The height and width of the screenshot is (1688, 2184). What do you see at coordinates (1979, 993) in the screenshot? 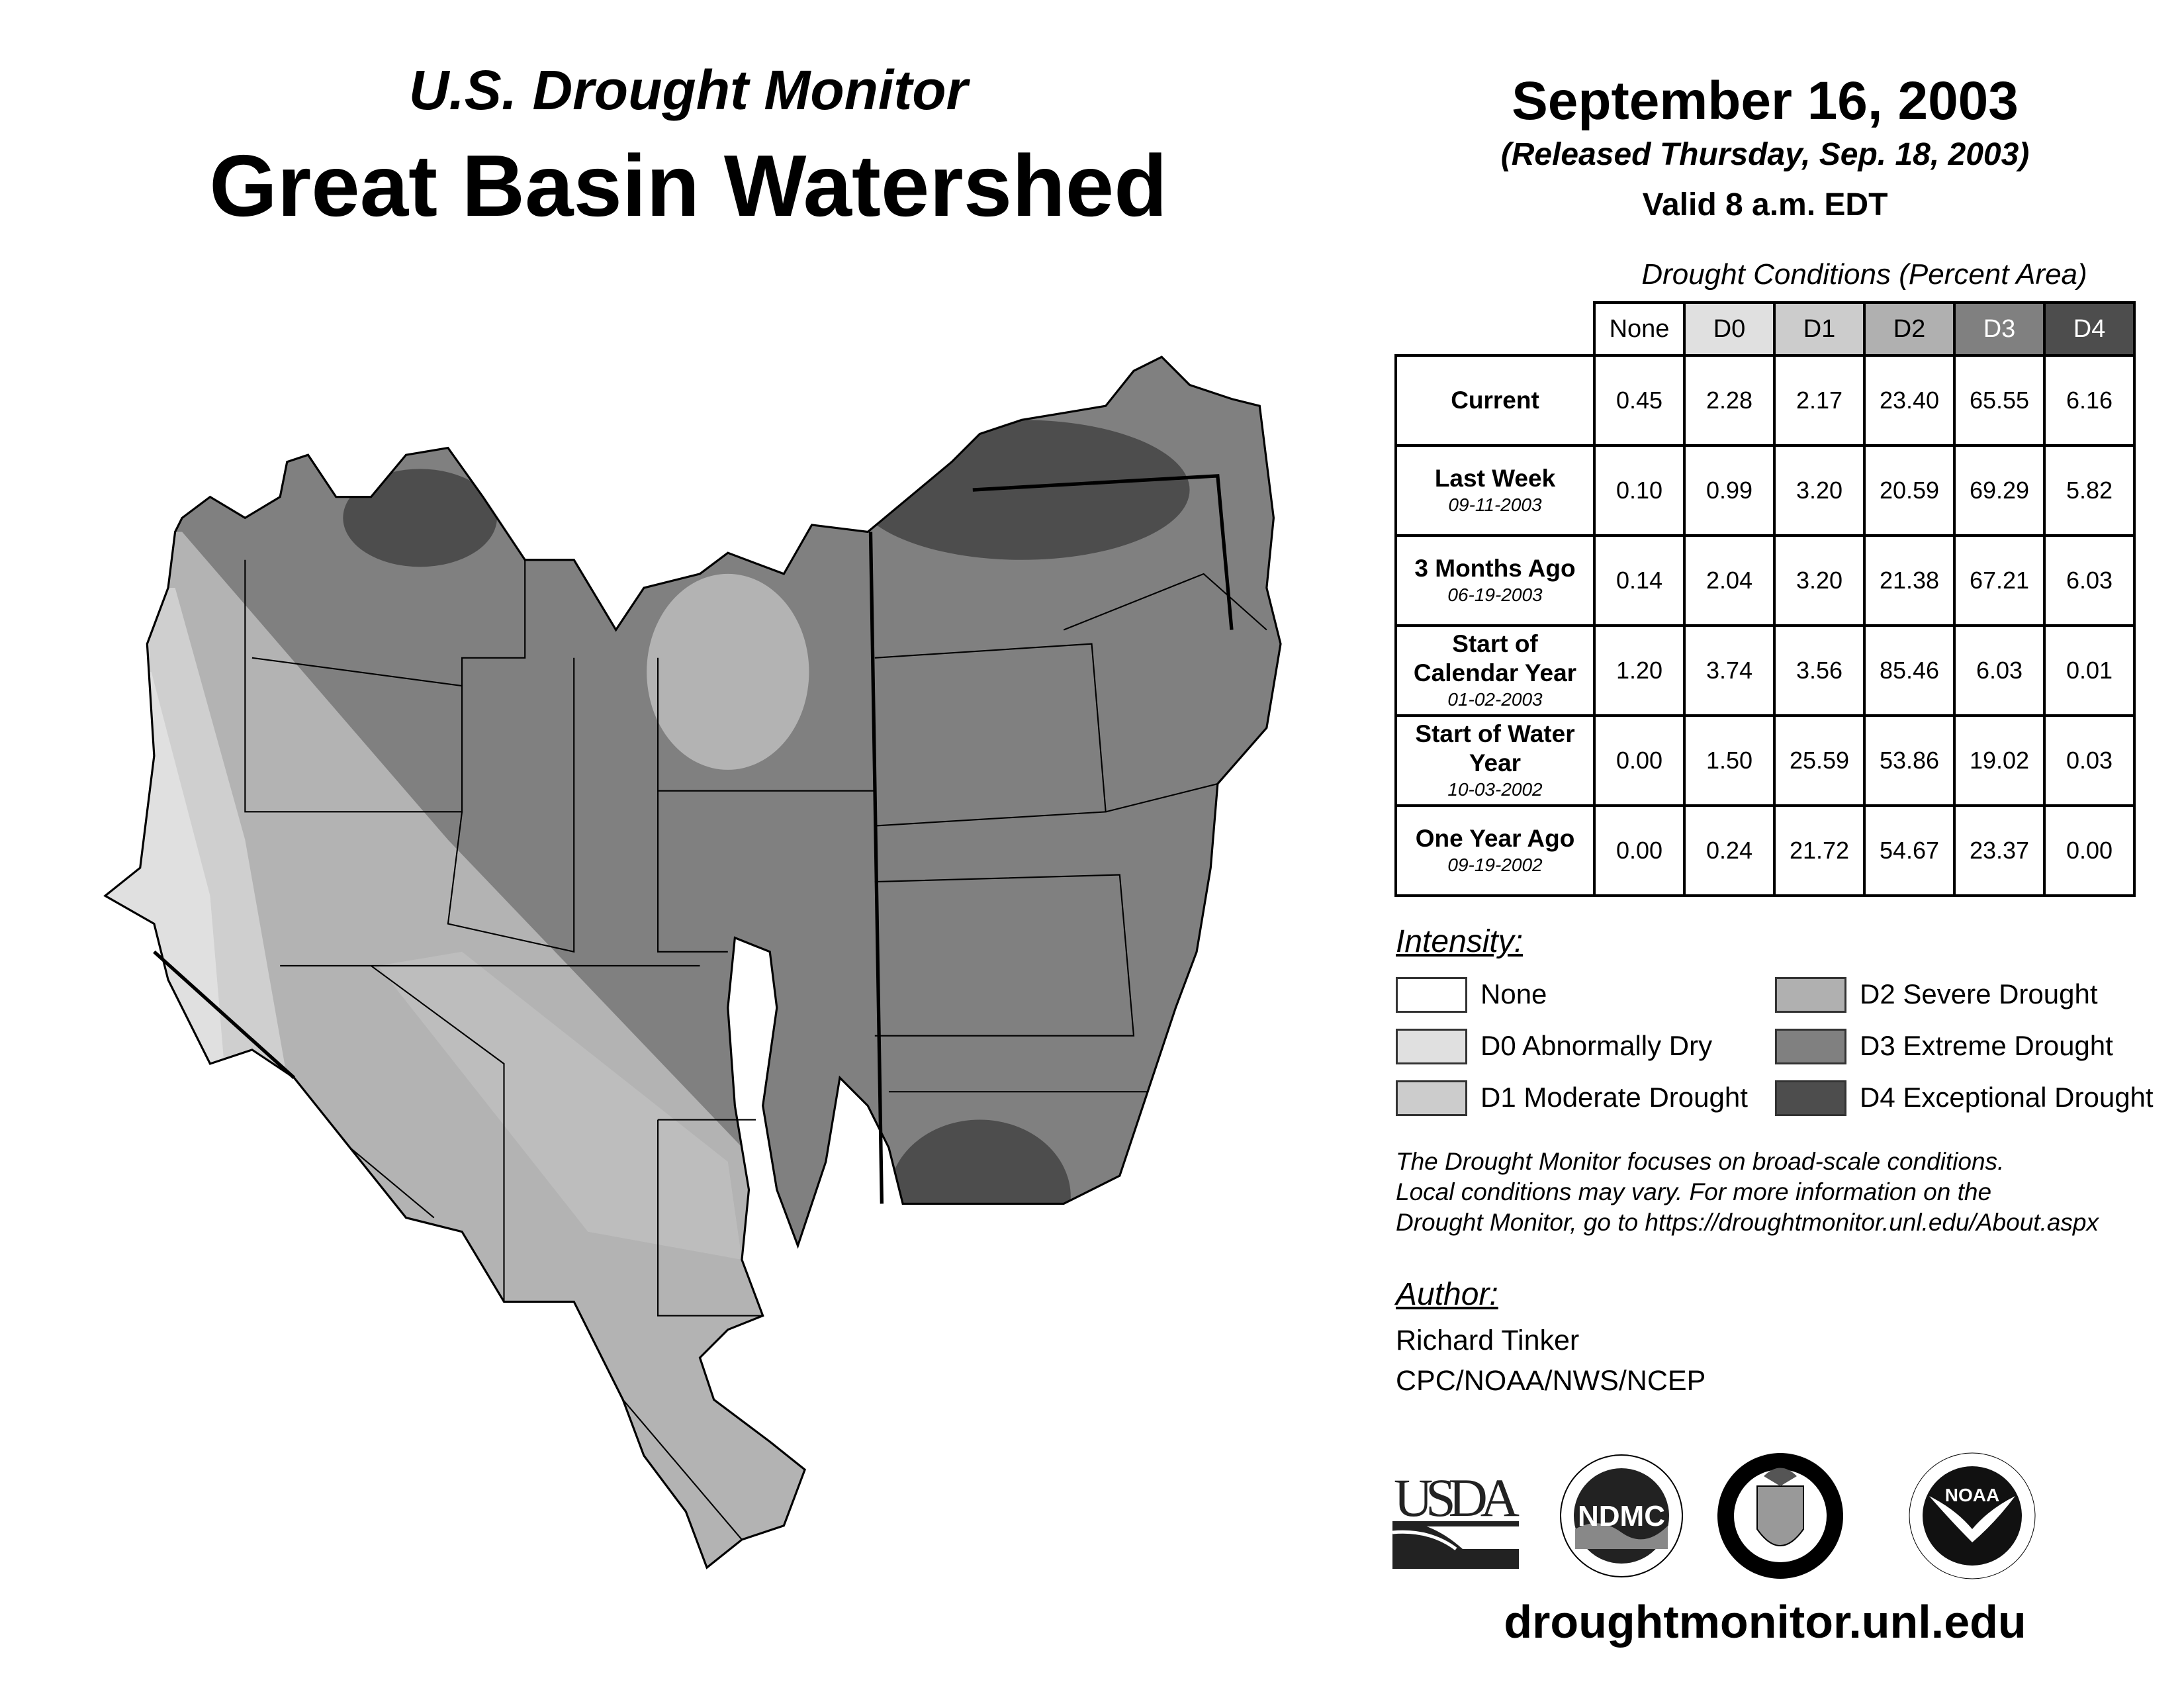
I see `legend-label: D2 Severe Drought` at bounding box center [1979, 993].